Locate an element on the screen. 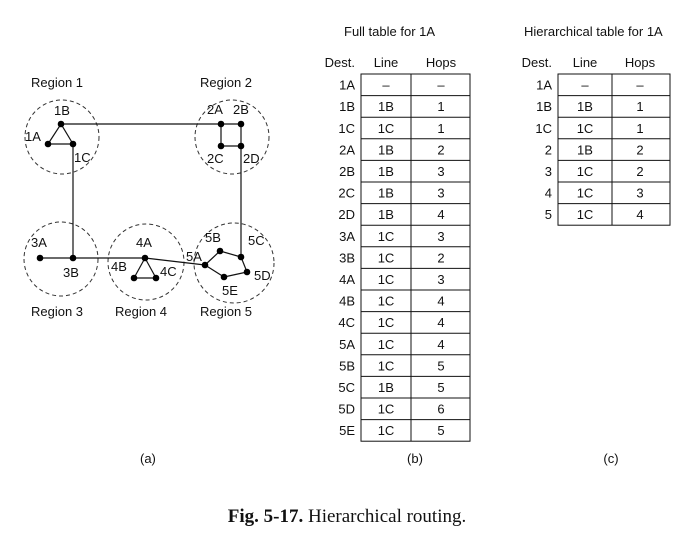 The height and width of the screenshot is (541, 694). node-1C is located at coordinates (73, 144).